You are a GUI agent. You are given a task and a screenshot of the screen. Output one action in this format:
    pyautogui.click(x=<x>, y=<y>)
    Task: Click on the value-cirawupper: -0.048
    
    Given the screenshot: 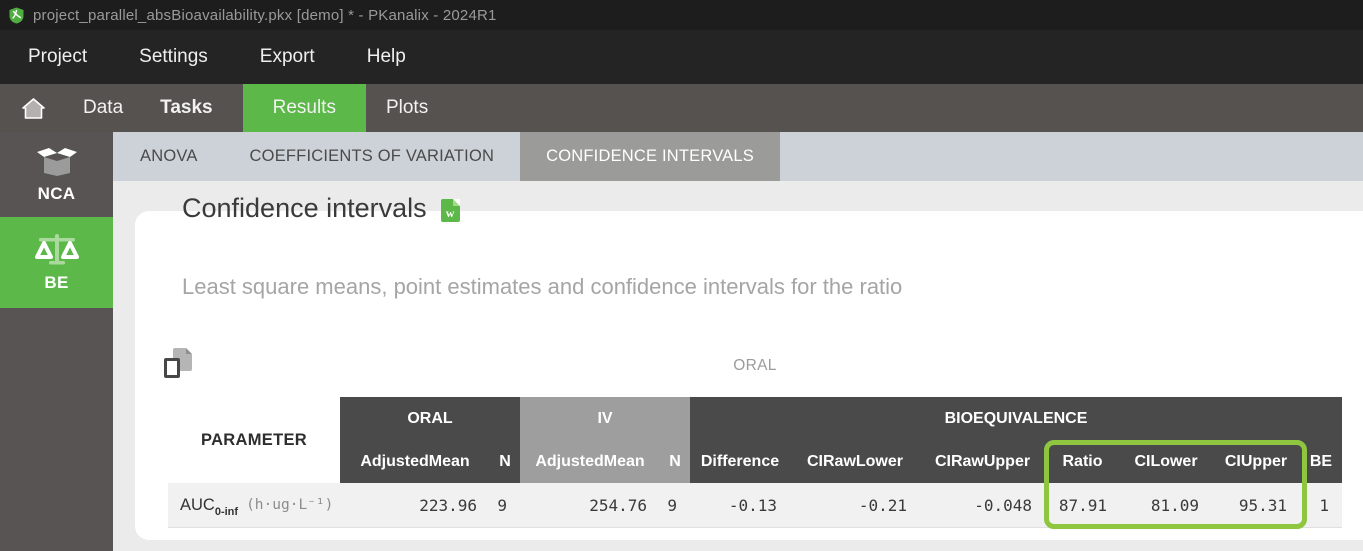 What is the action you would take?
    pyautogui.click(x=982, y=505)
    